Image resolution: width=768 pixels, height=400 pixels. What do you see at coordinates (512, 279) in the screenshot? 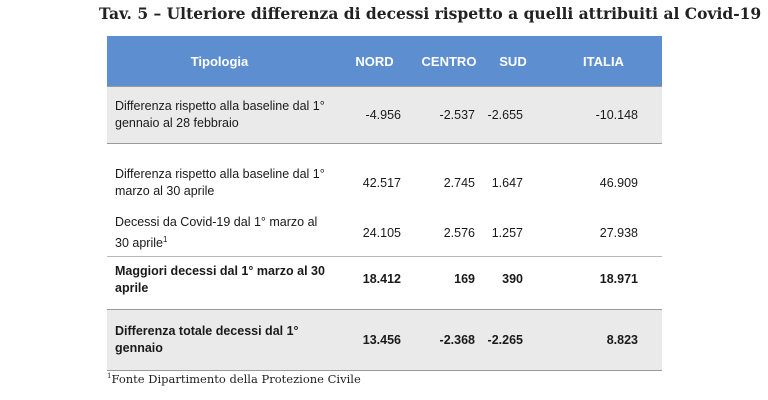
I see `cell-sud: 390` at bounding box center [512, 279].